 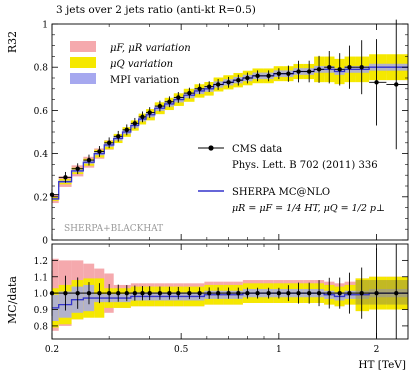 What do you see at coordinates (211, 148) in the screenshot?
I see `legend-cms-marker` at bounding box center [211, 148].